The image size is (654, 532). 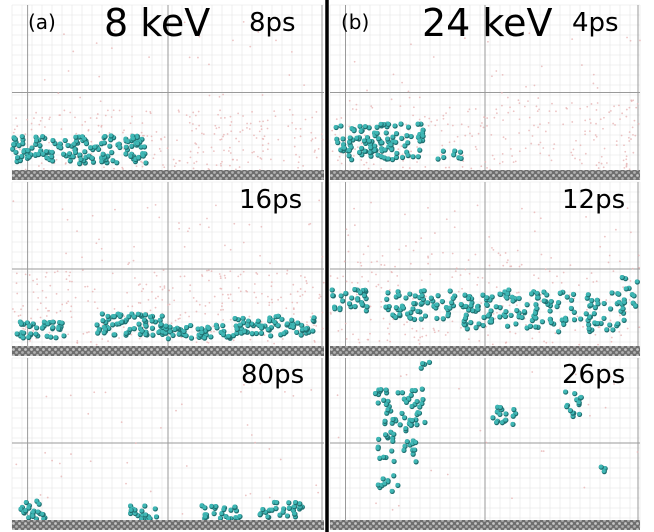 What do you see at coordinates (273, 375) in the screenshot?
I see `panel-a-frame-3-time: 80ps` at bounding box center [273, 375].